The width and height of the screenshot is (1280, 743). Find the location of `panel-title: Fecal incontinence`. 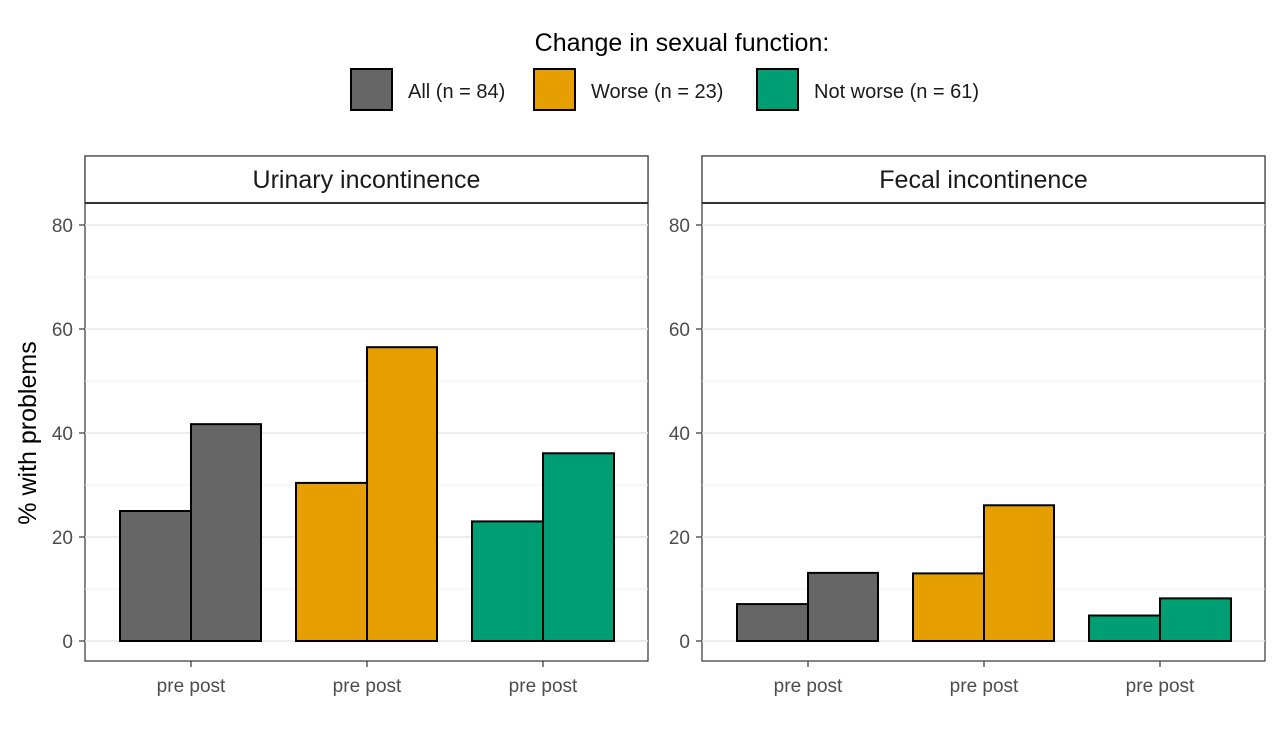

panel-title: Fecal incontinence is located at coordinates (983, 180).